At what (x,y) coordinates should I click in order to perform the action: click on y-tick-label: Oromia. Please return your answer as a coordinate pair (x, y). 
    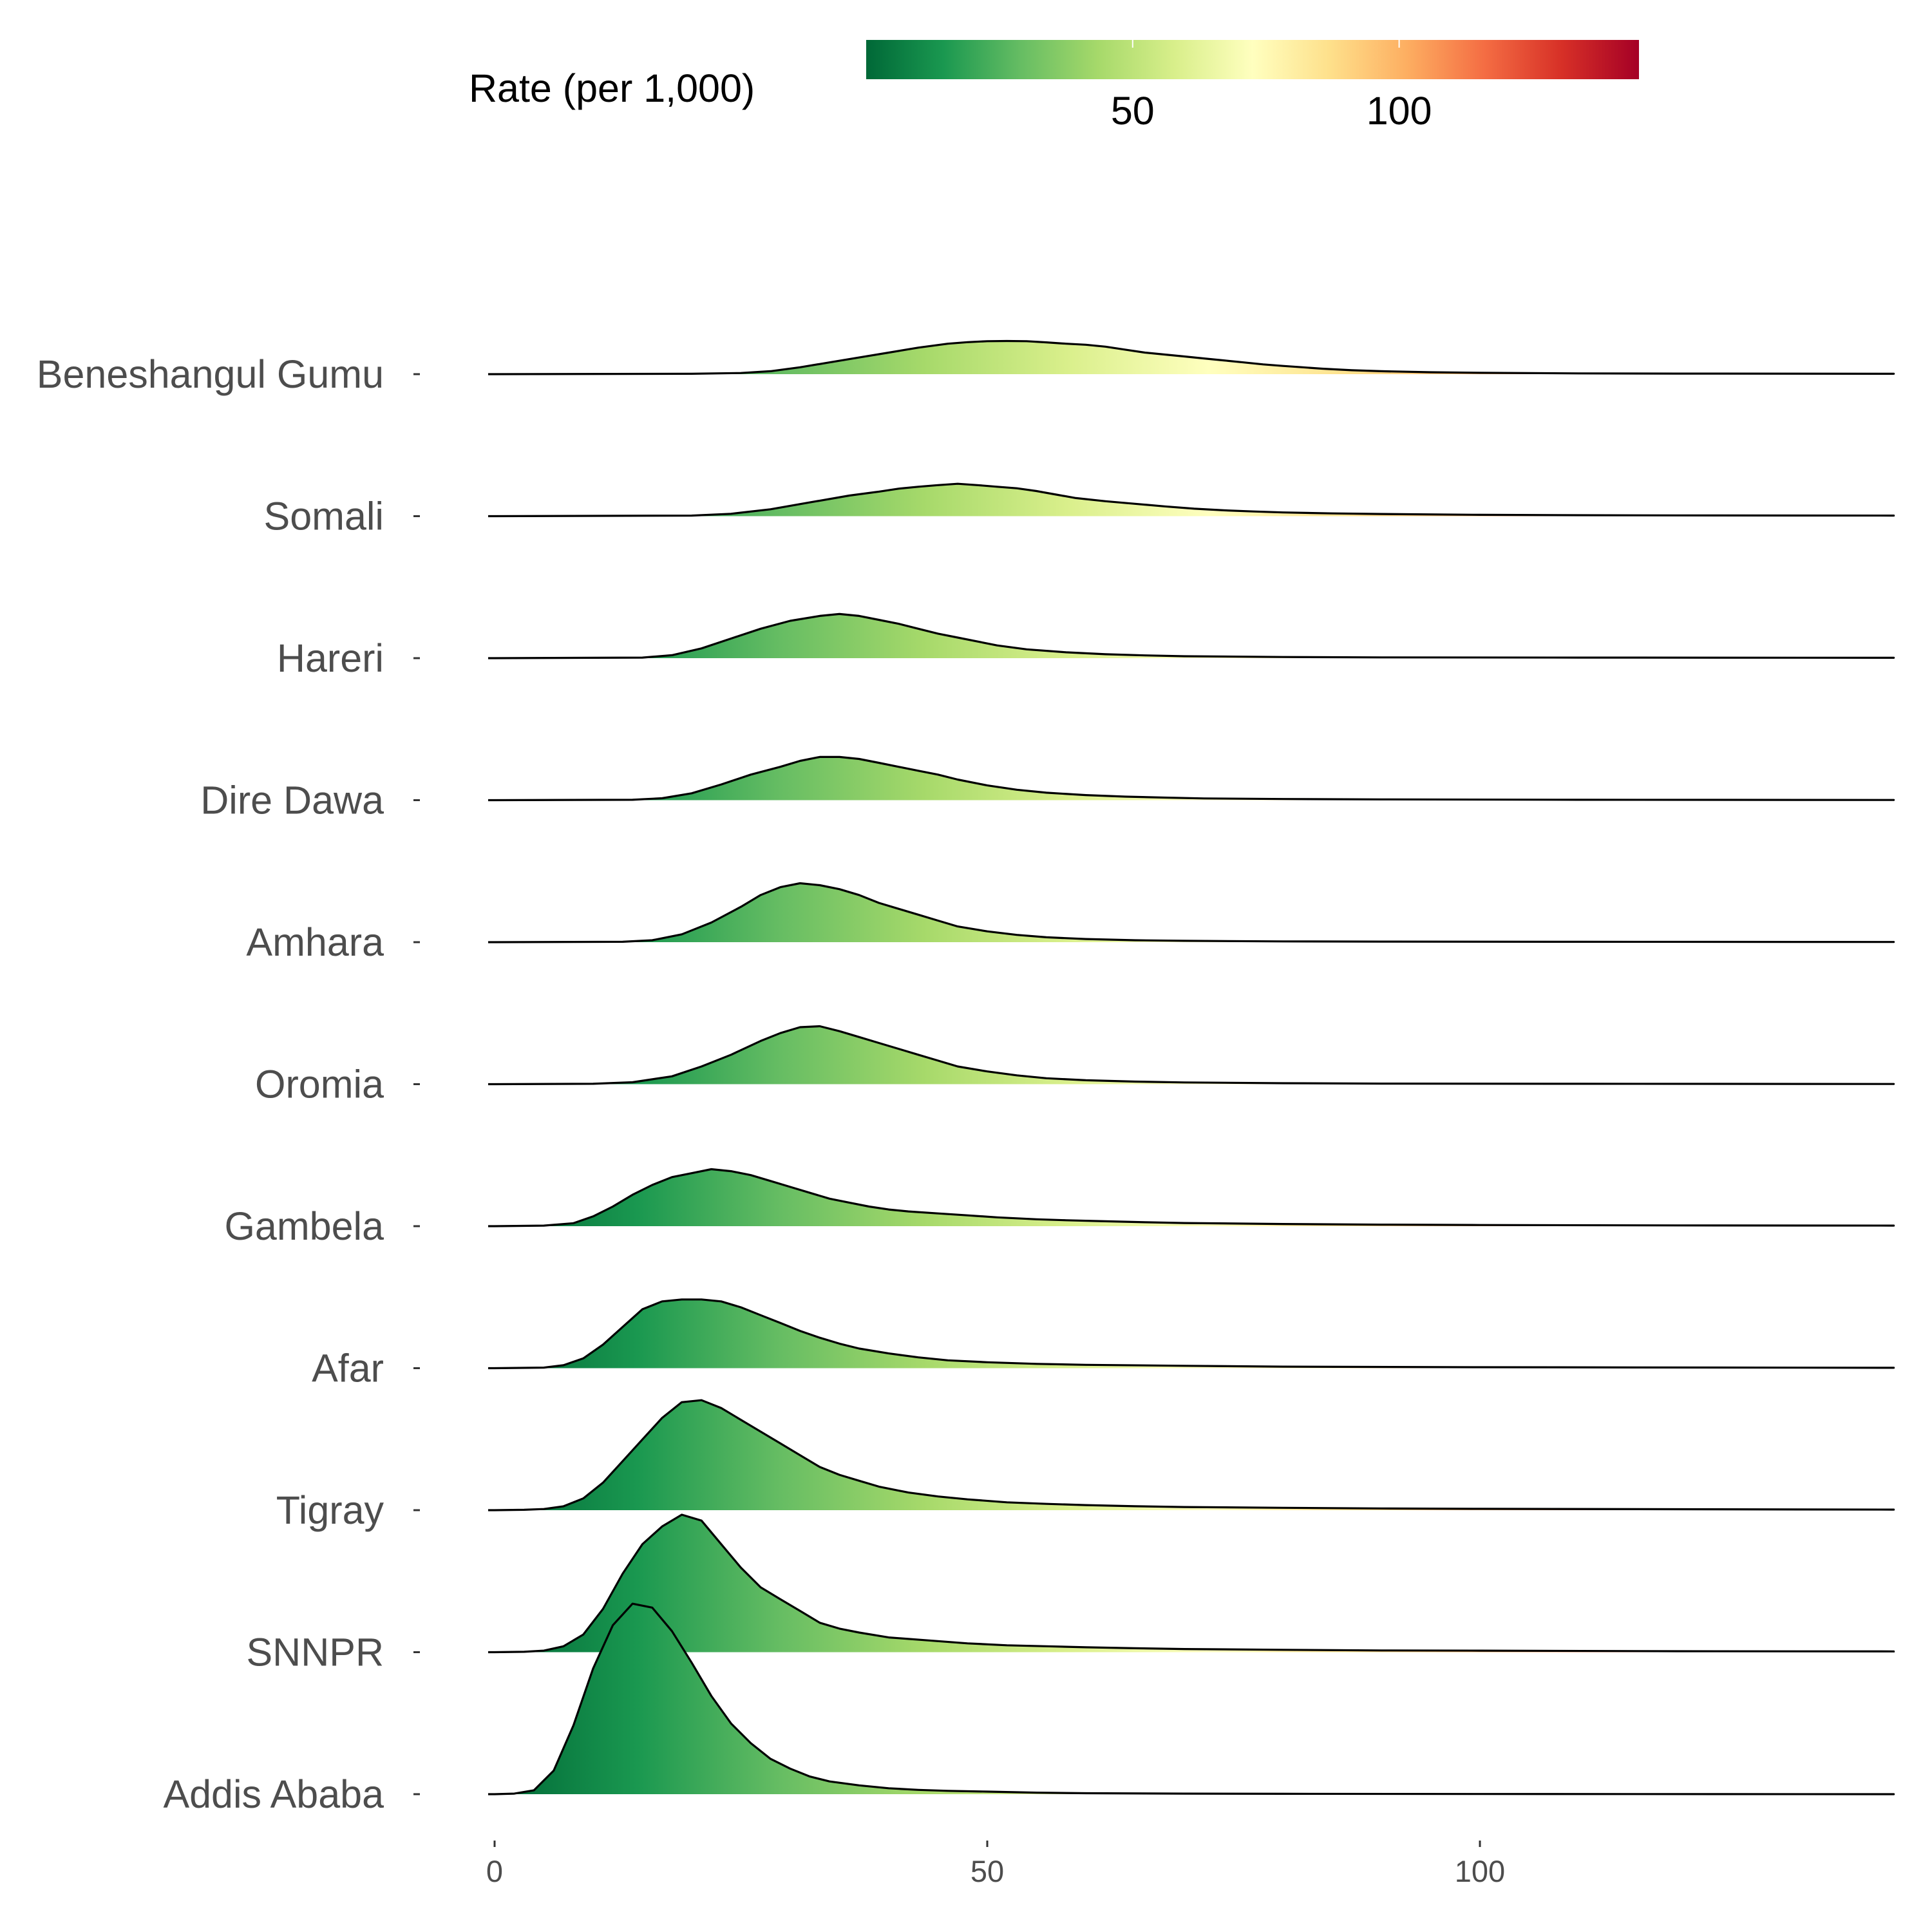
    Looking at the image, I should click on (319, 1084).